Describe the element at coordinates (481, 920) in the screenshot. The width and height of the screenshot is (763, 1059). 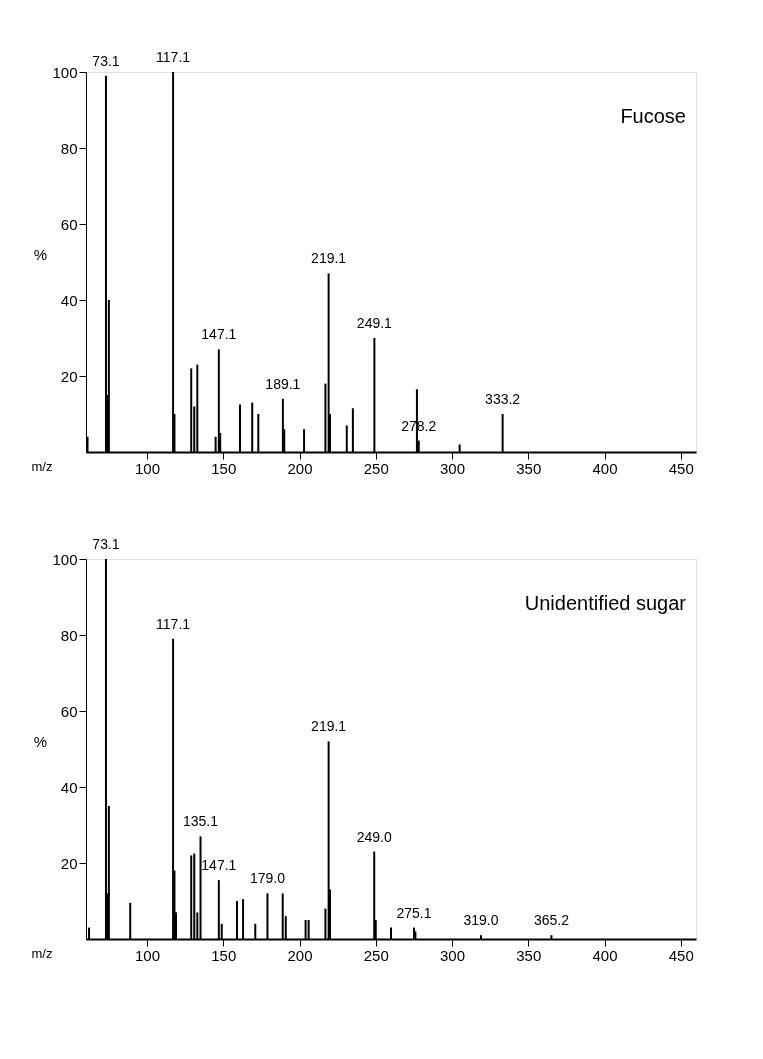
I see `annotation: 319.0` at that location.